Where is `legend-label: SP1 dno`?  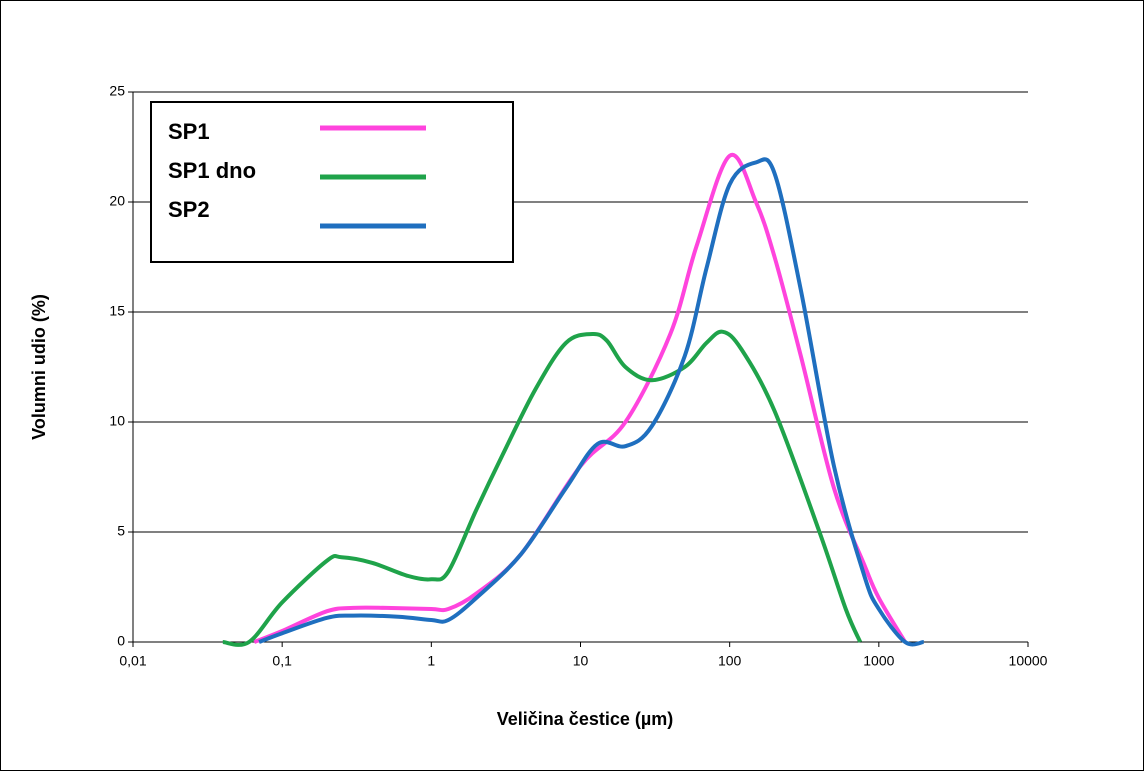 legend-label: SP1 dno is located at coordinates (212, 170).